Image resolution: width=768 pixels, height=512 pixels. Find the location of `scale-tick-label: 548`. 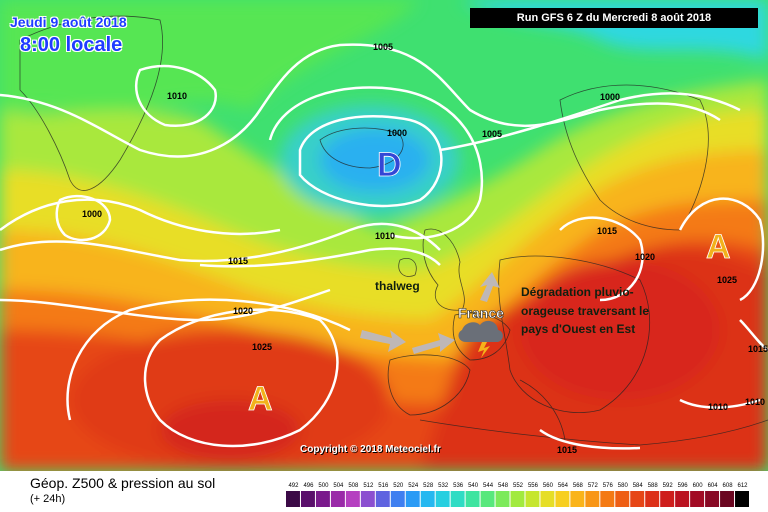

scale-tick-label: 548 is located at coordinates (503, 486).